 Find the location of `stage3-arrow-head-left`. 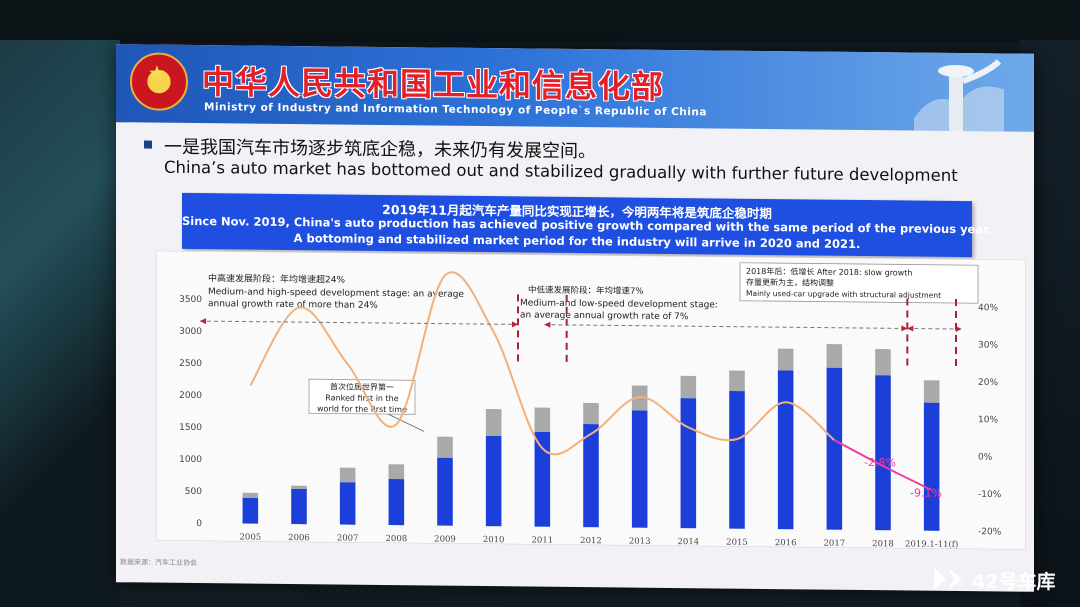

stage3-arrow-head-left is located at coordinates (910, 328).